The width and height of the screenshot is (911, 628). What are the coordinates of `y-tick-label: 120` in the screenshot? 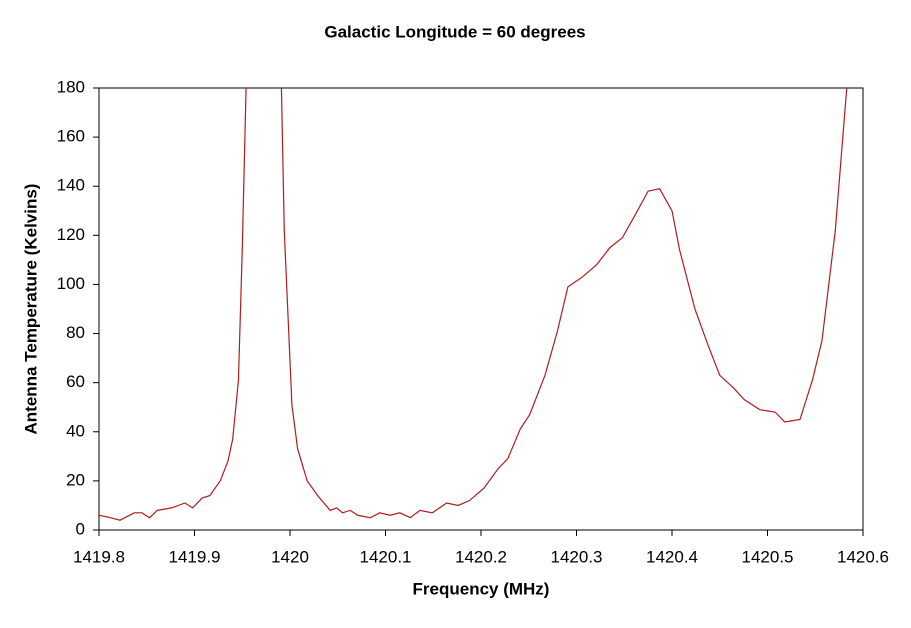 It's located at (71, 234).